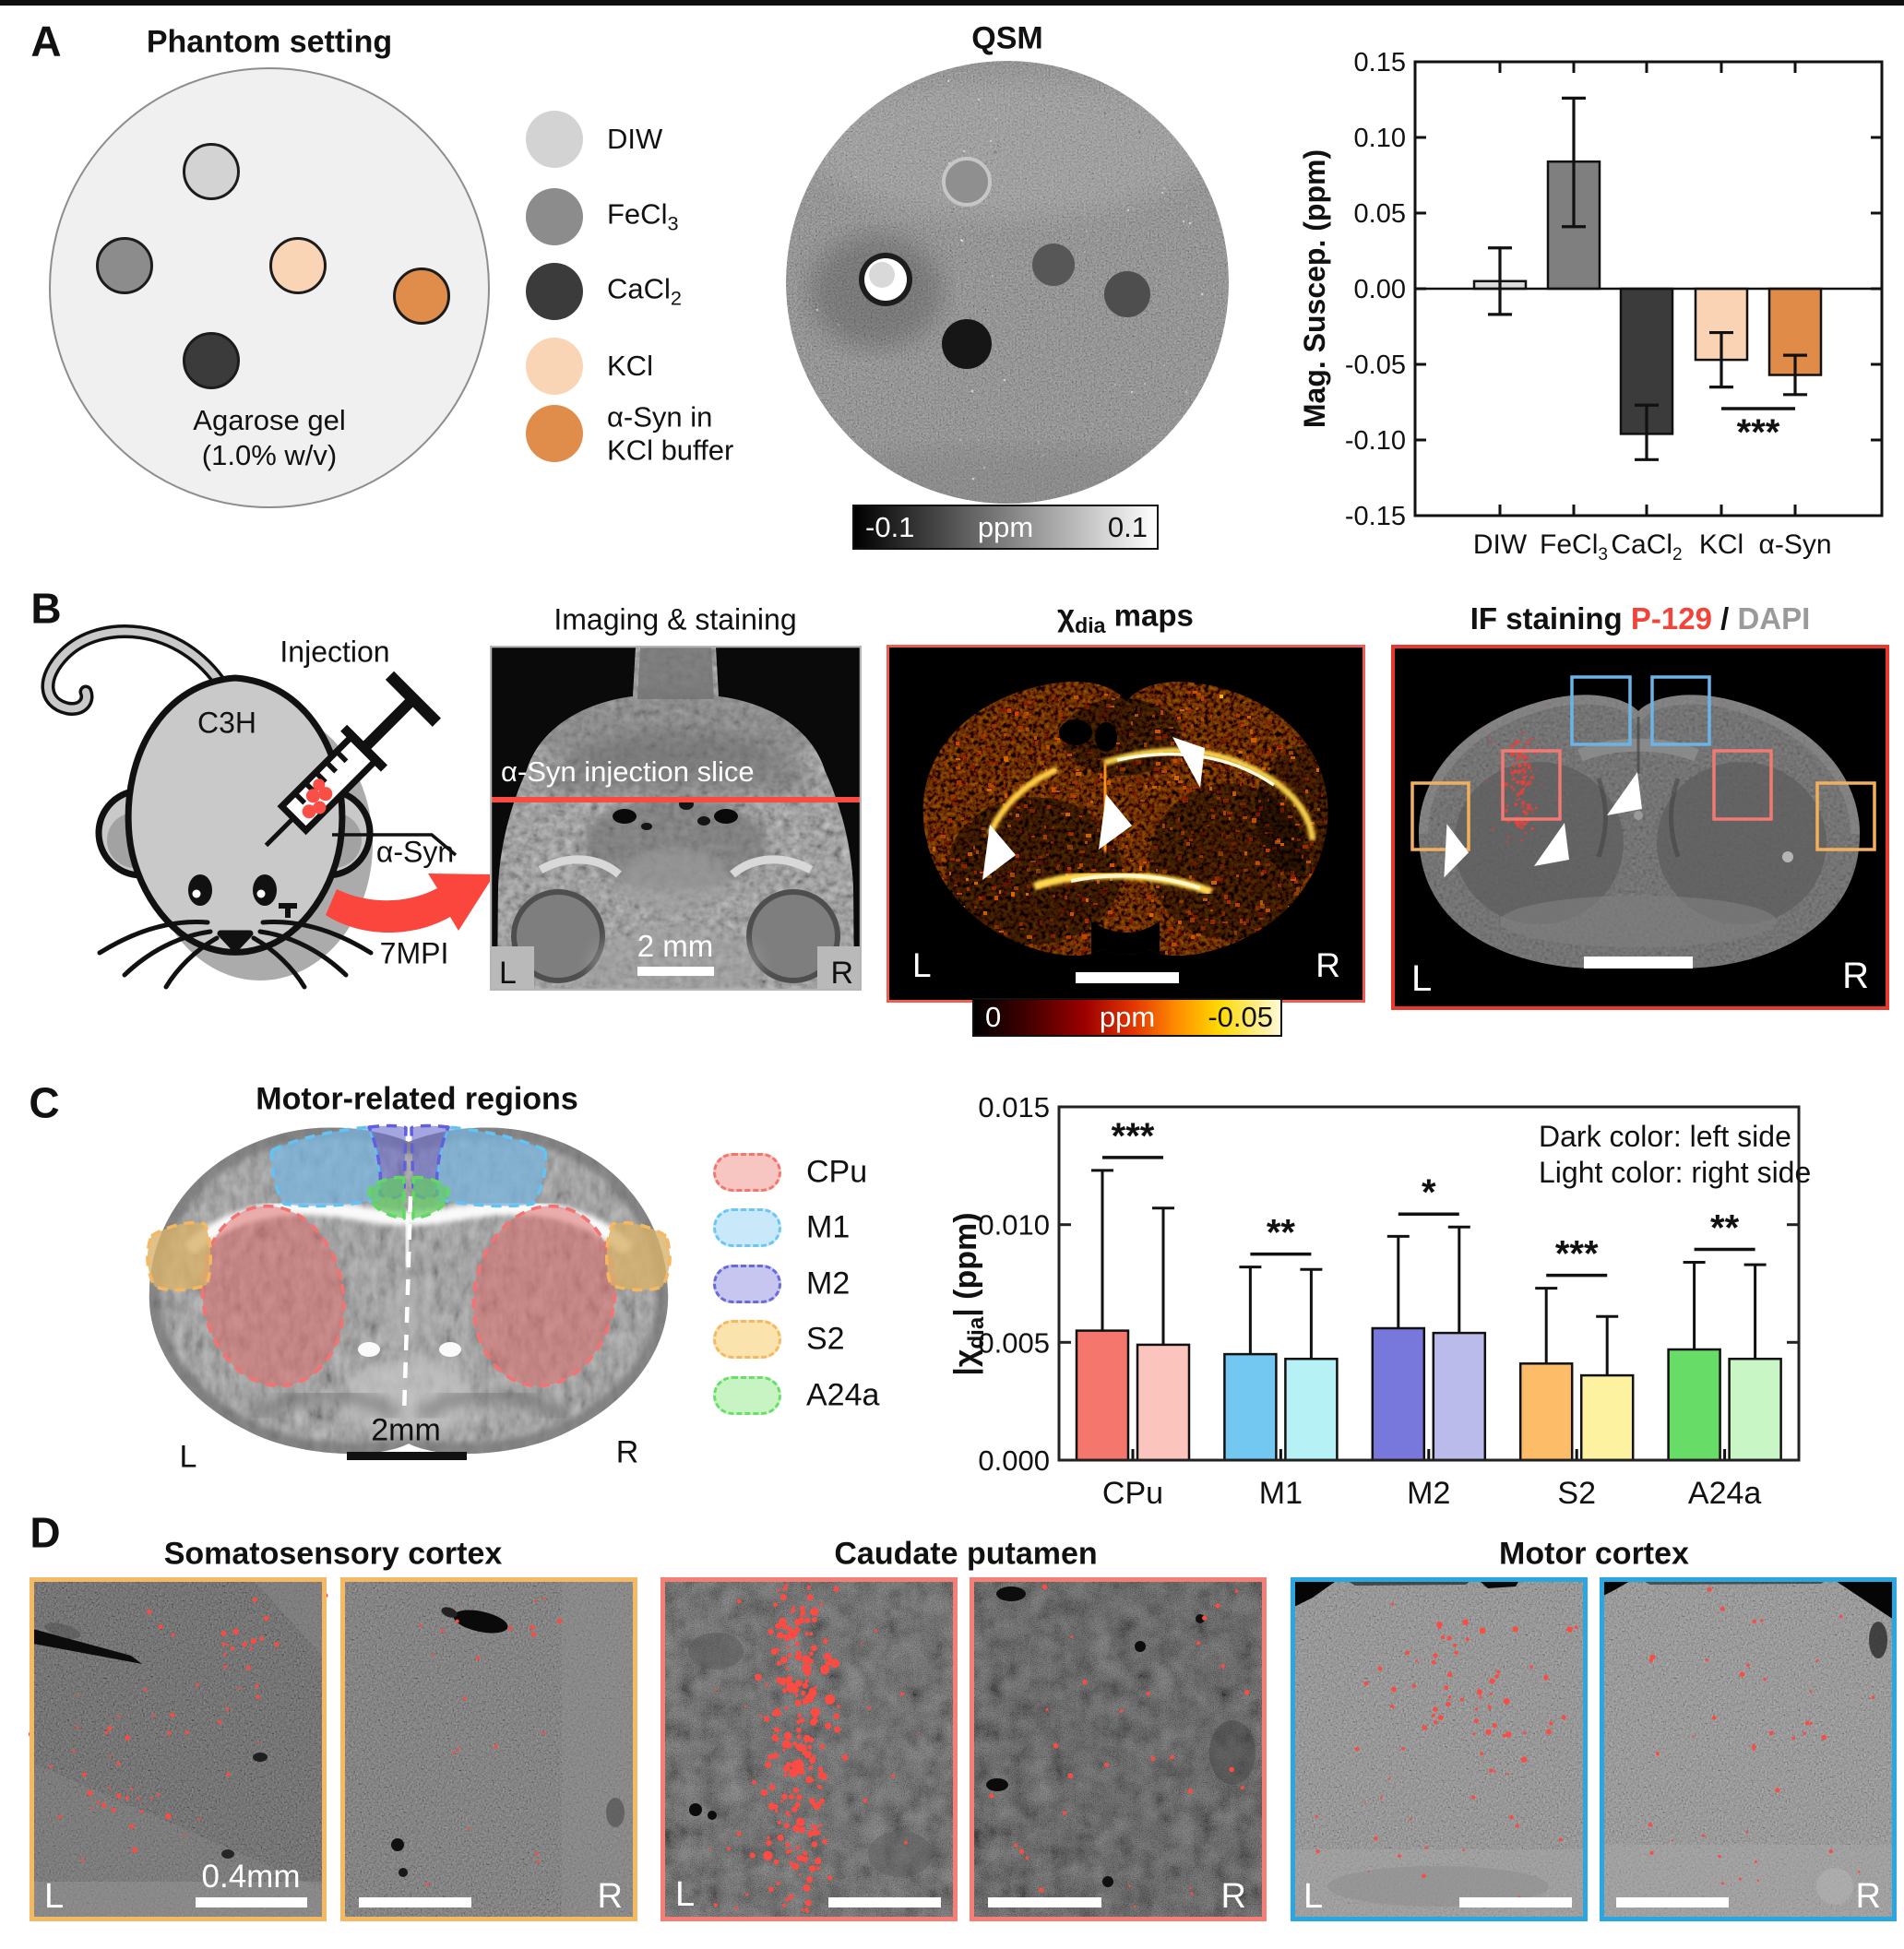 This screenshot has height=1949, width=1904. Describe the element at coordinates (1132, 1493) in the screenshot. I see `svg-text: CPu` at that location.